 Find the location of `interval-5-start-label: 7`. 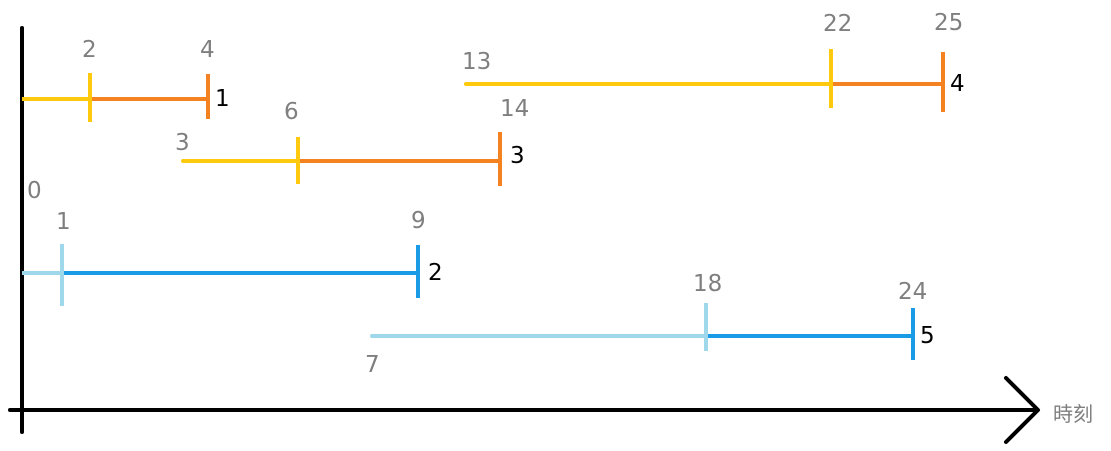

interval-5-start-label: 7 is located at coordinates (372, 365).